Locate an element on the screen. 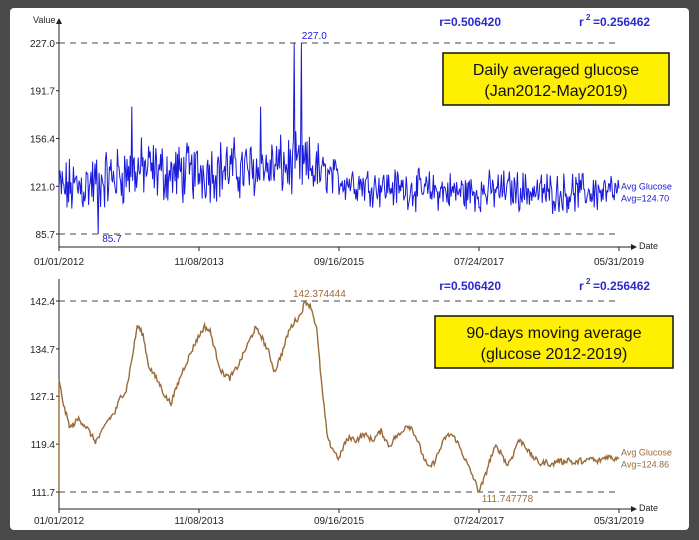  chart2-x-tick-label: 01/01/2012 is located at coordinates (59, 521).